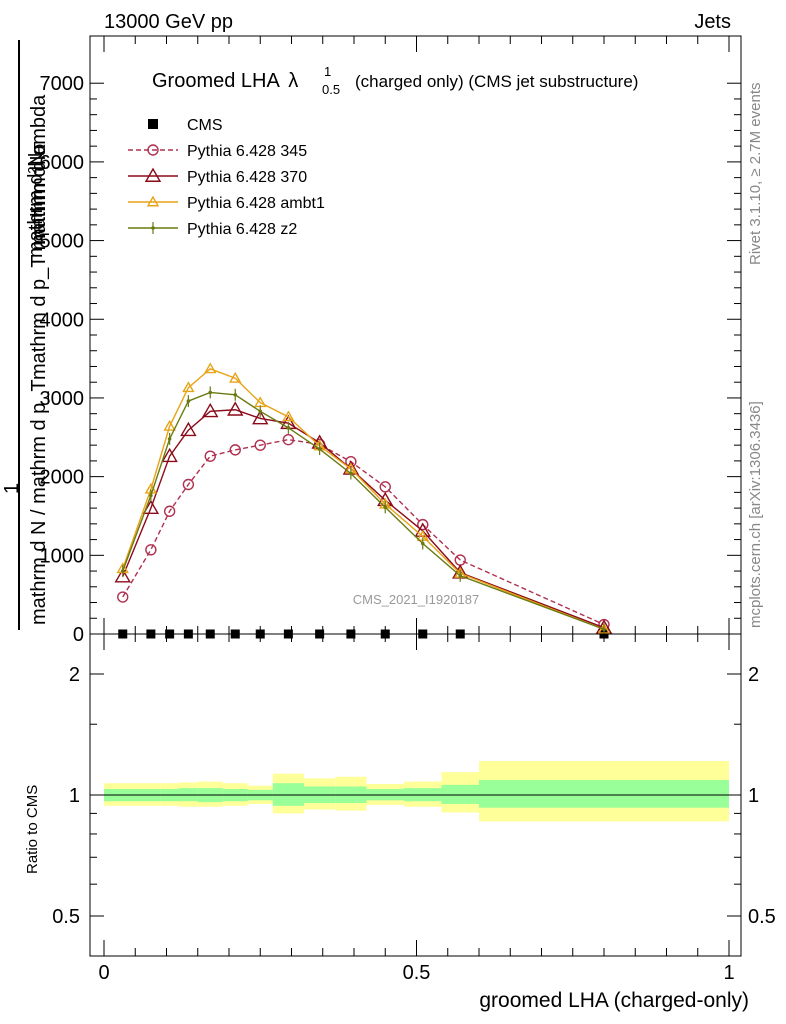  I want to click on main-y-tick-label: 4000, so click(62, 320).